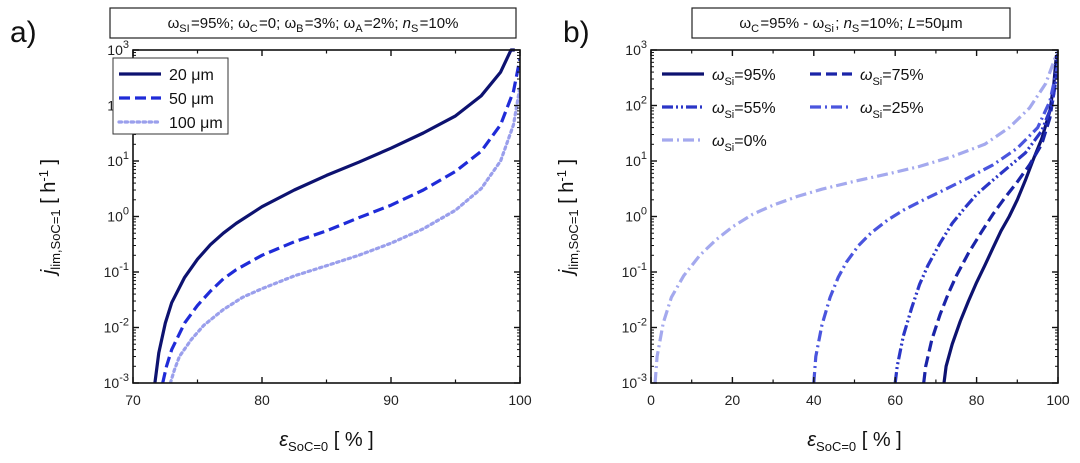  What do you see at coordinates (754, 108) in the screenshot?
I see `legend-value: =55%` at bounding box center [754, 108].